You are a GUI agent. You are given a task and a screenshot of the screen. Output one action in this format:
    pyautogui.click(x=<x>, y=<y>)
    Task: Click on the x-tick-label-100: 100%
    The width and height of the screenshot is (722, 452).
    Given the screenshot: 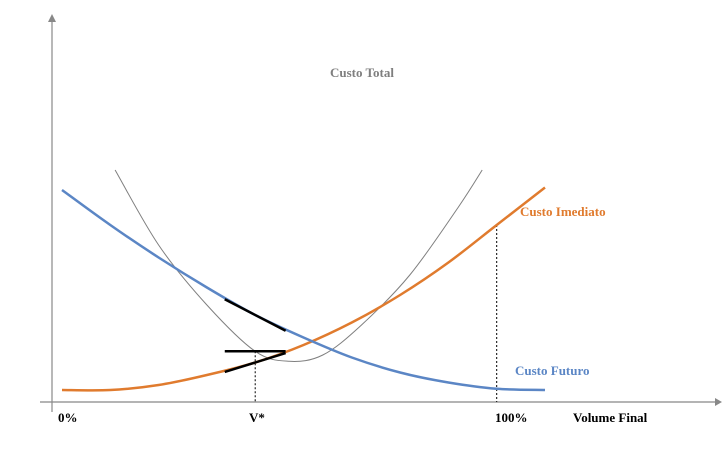 What is the action you would take?
    pyautogui.click(x=511, y=417)
    